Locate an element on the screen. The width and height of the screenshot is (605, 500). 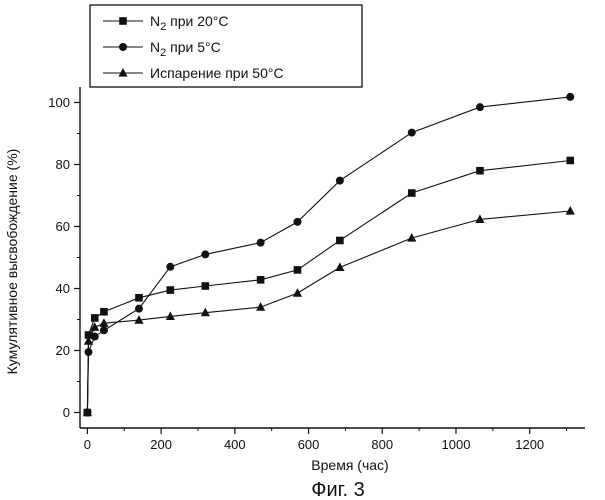
legend-label: Испарение при 50°C is located at coordinates (217, 73).